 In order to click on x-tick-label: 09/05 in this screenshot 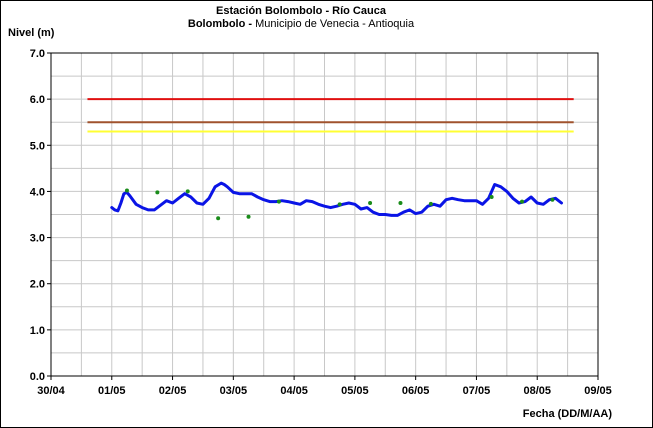, I will do `click(598, 391)`.